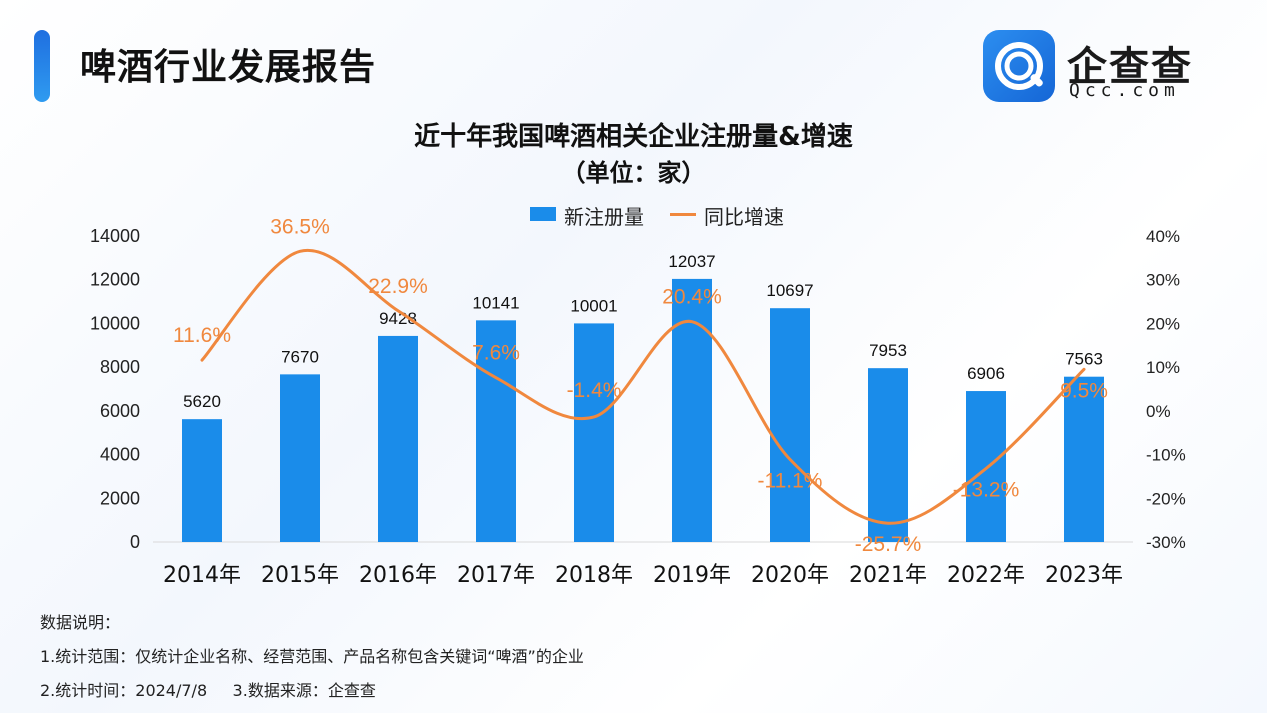  What do you see at coordinates (398, 286) in the screenshot?
I see `line-value-label: 22.9%` at bounding box center [398, 286].